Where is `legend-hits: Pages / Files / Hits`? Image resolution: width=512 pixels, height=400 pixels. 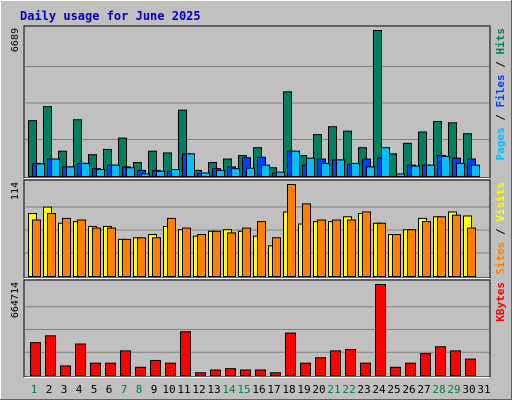 legend-hits: Pages / Files / Hits is located at coordinates (500, 94).